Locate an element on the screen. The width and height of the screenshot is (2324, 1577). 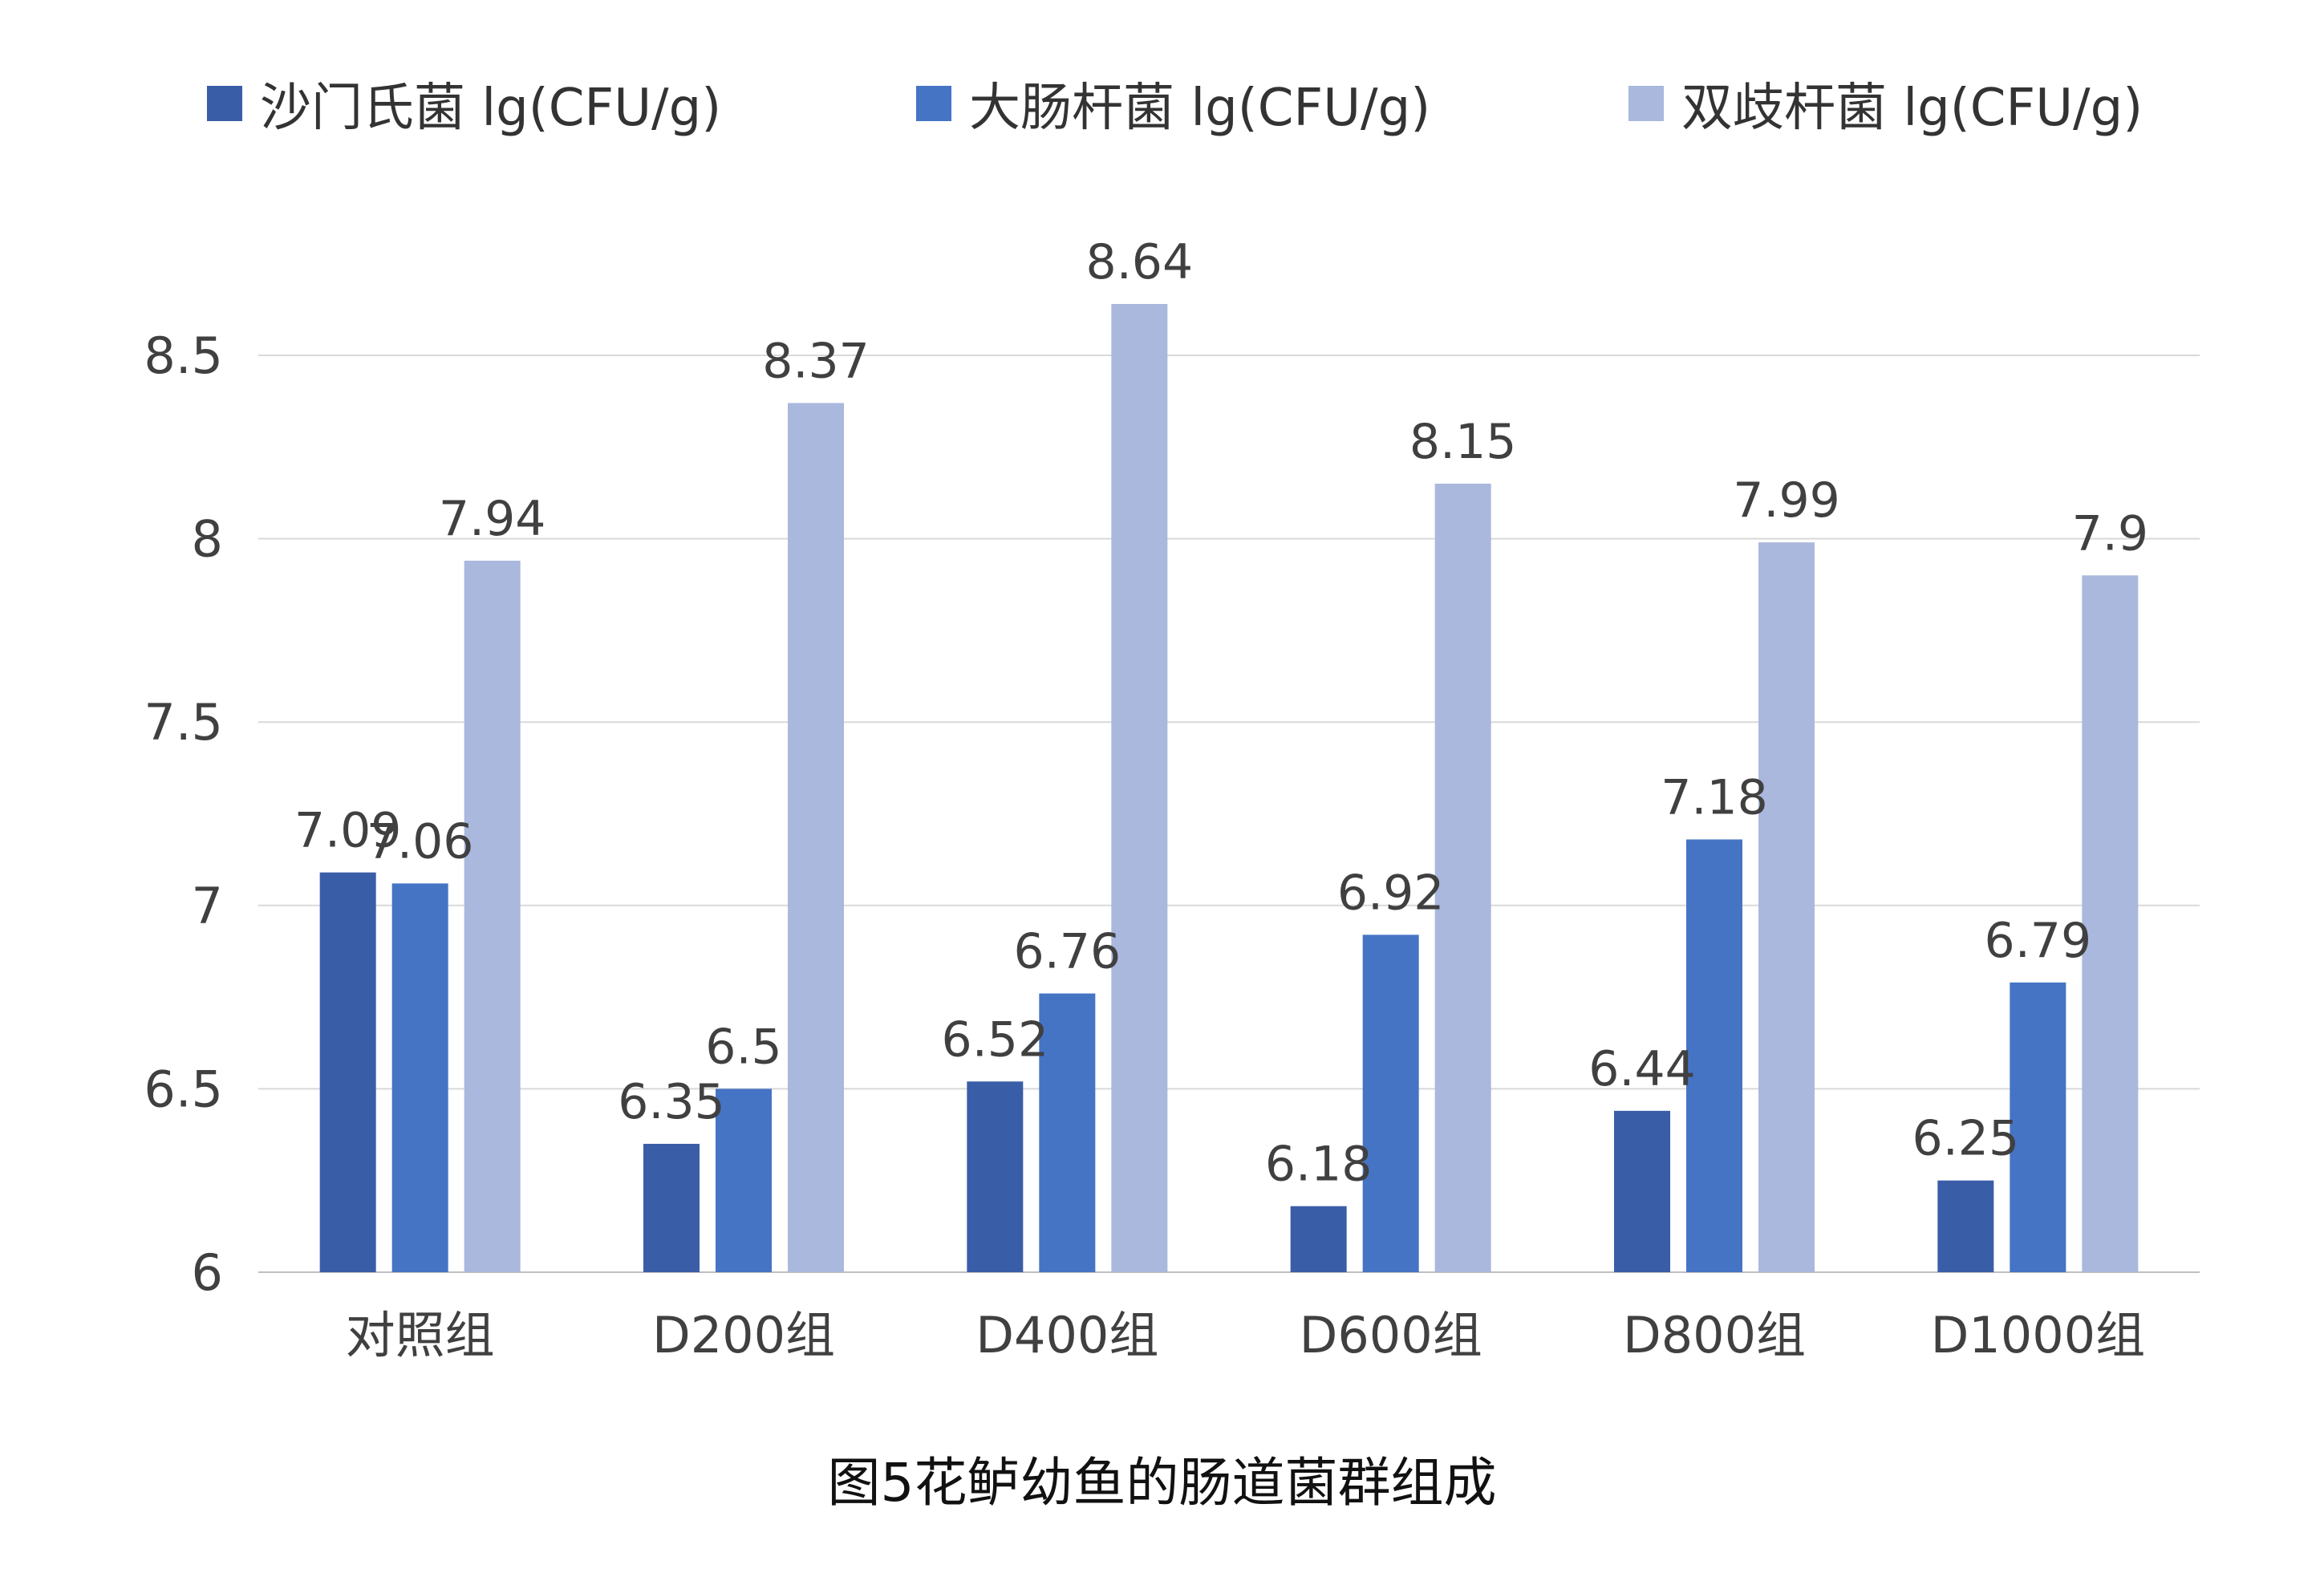
x-tick-label: D200组 is located at coordinates (743, 1335).